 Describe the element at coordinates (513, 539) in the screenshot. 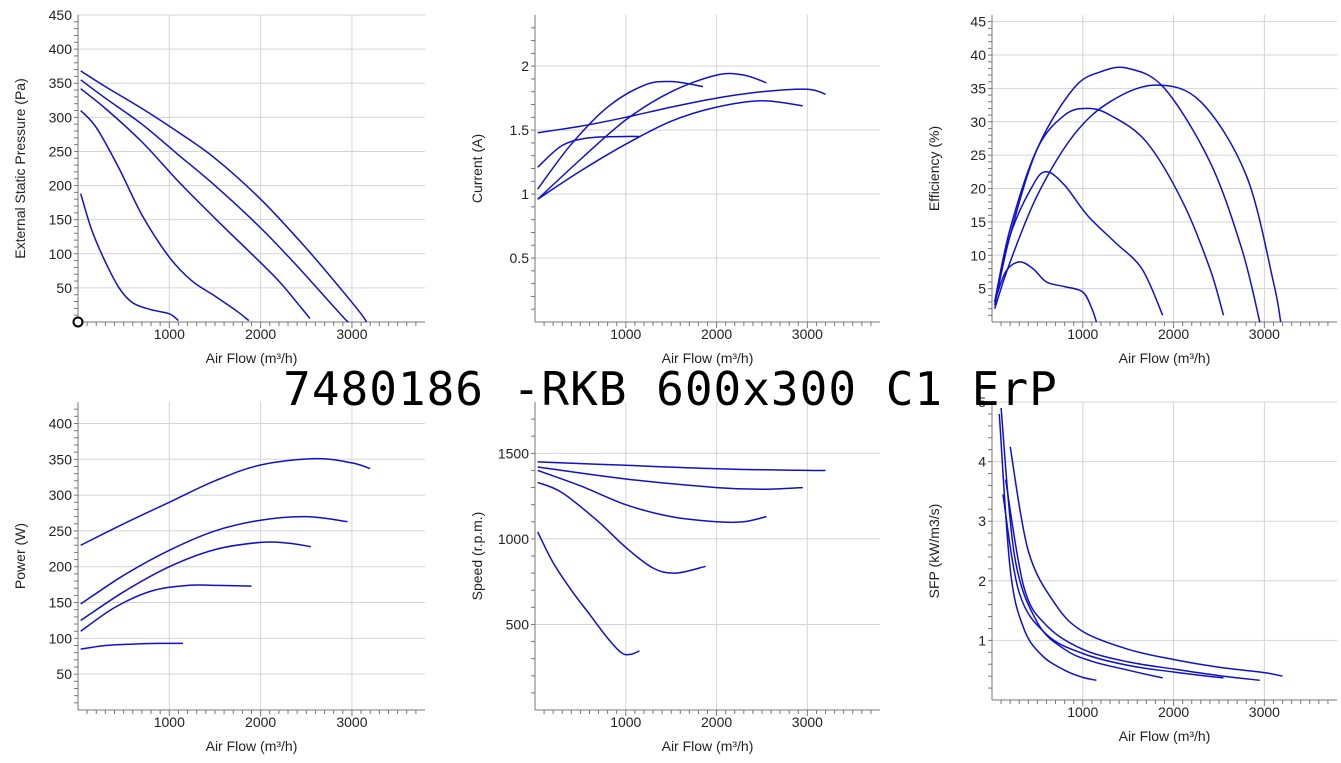

I see `y-tick-label: 1000` at that location.